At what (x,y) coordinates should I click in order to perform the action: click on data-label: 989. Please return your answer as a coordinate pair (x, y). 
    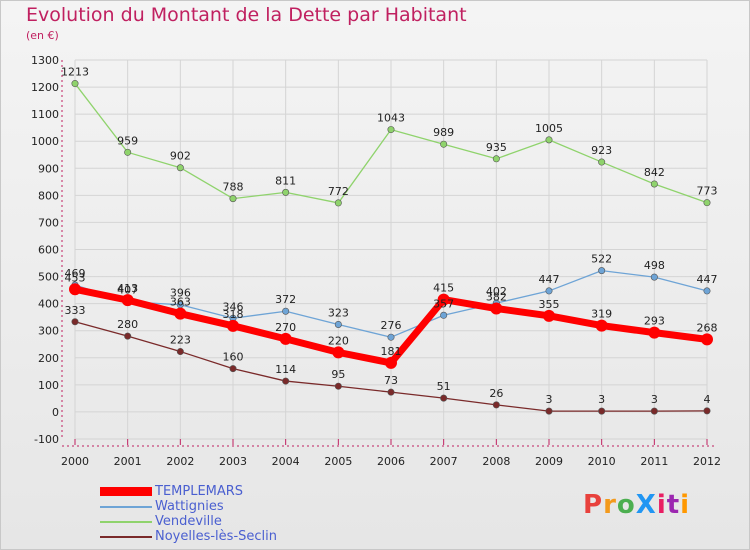
    Looking at the image, I should click on (443, 132).